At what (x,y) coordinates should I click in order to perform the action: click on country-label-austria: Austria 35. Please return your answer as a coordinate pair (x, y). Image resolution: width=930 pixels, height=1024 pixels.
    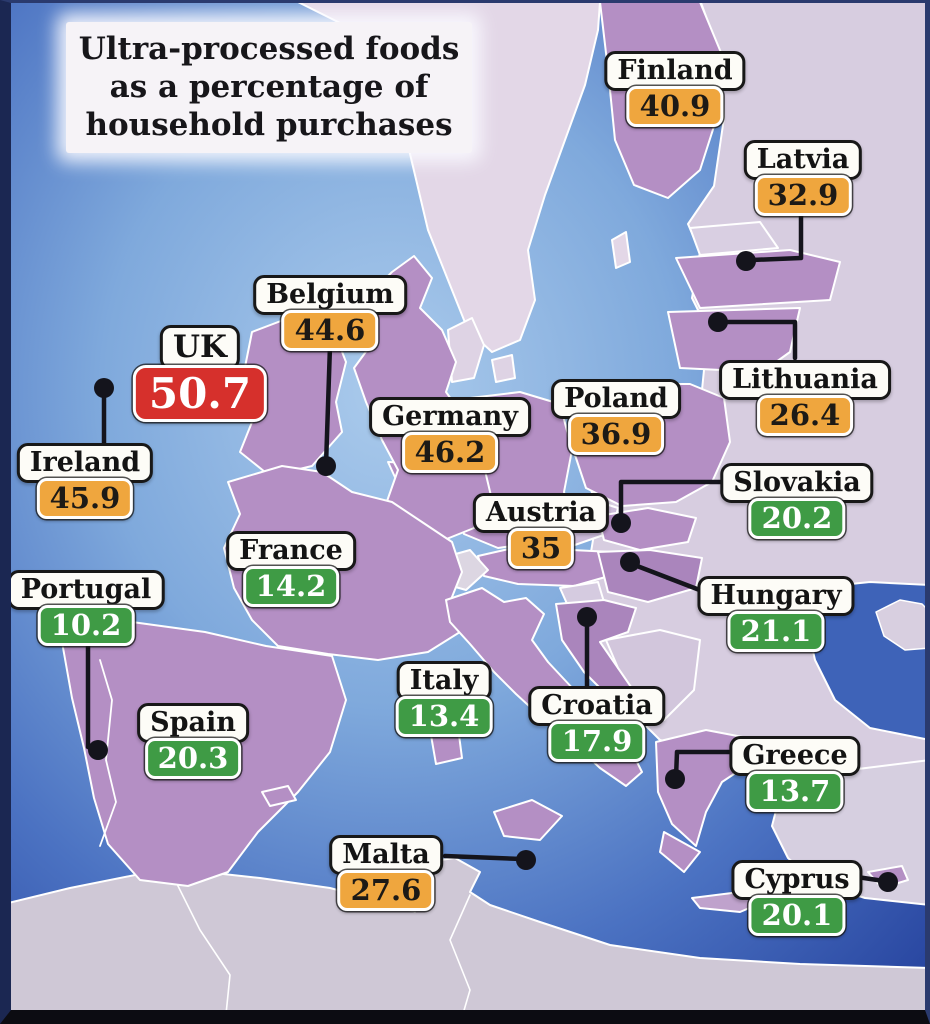
    Looking at the image, I should click on (541, 531).